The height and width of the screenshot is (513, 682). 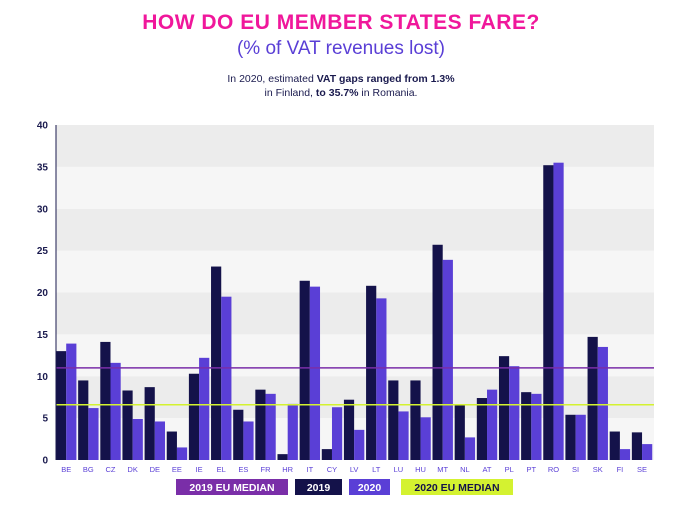 I want to click on bar-2019-IE, so click(x=194, y=416).